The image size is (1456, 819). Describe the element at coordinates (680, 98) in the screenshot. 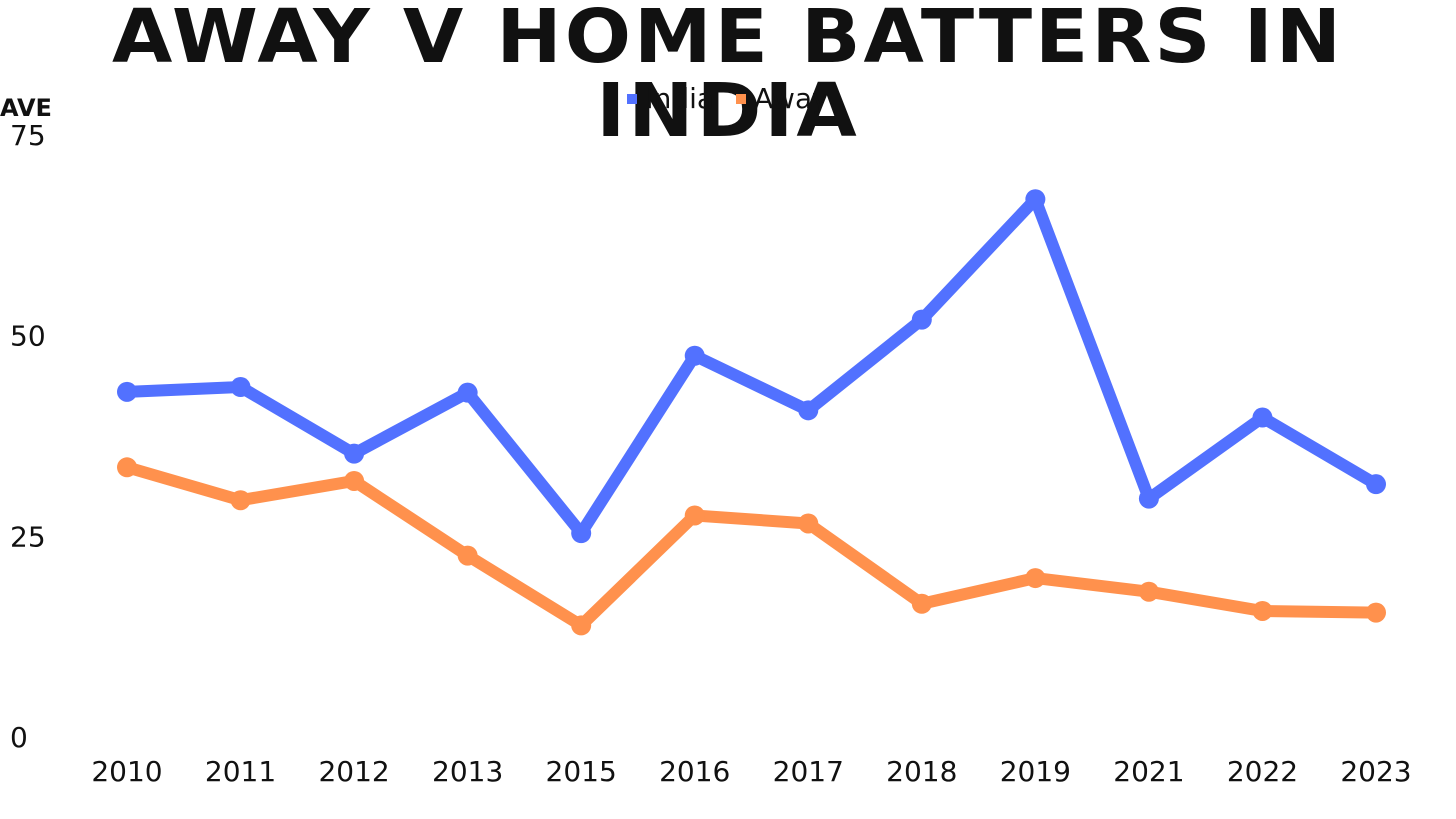

I see `legend-label-india: India` at that location.